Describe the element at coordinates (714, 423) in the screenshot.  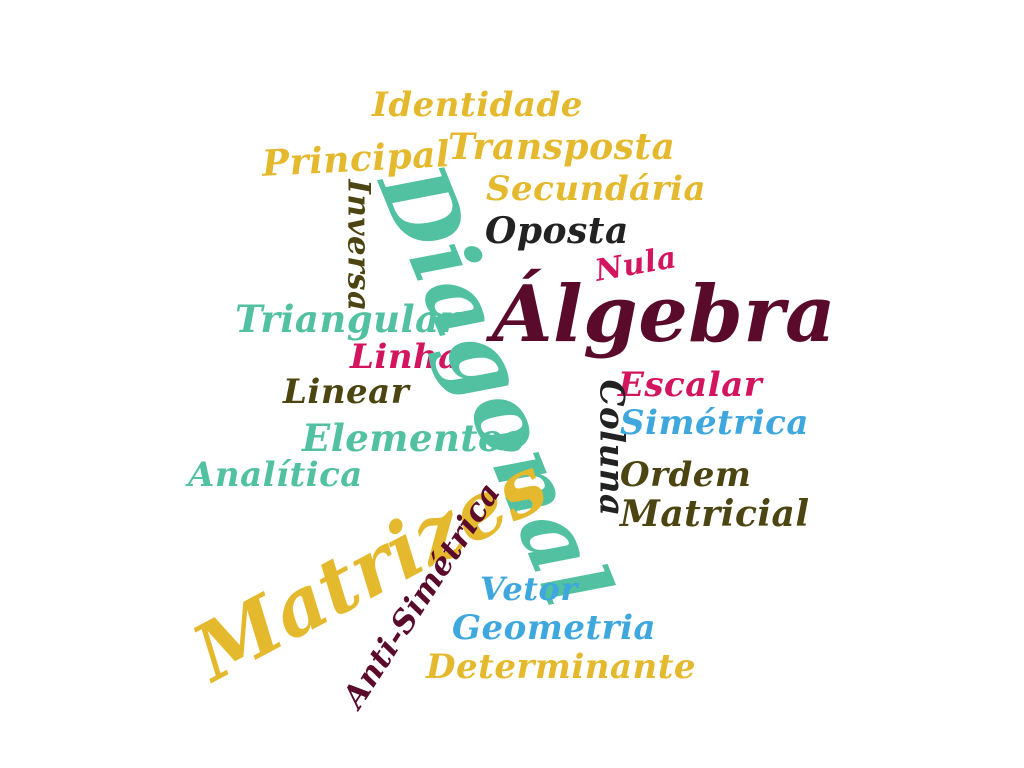
I see `word-simetrica: Simétrica` at that location.